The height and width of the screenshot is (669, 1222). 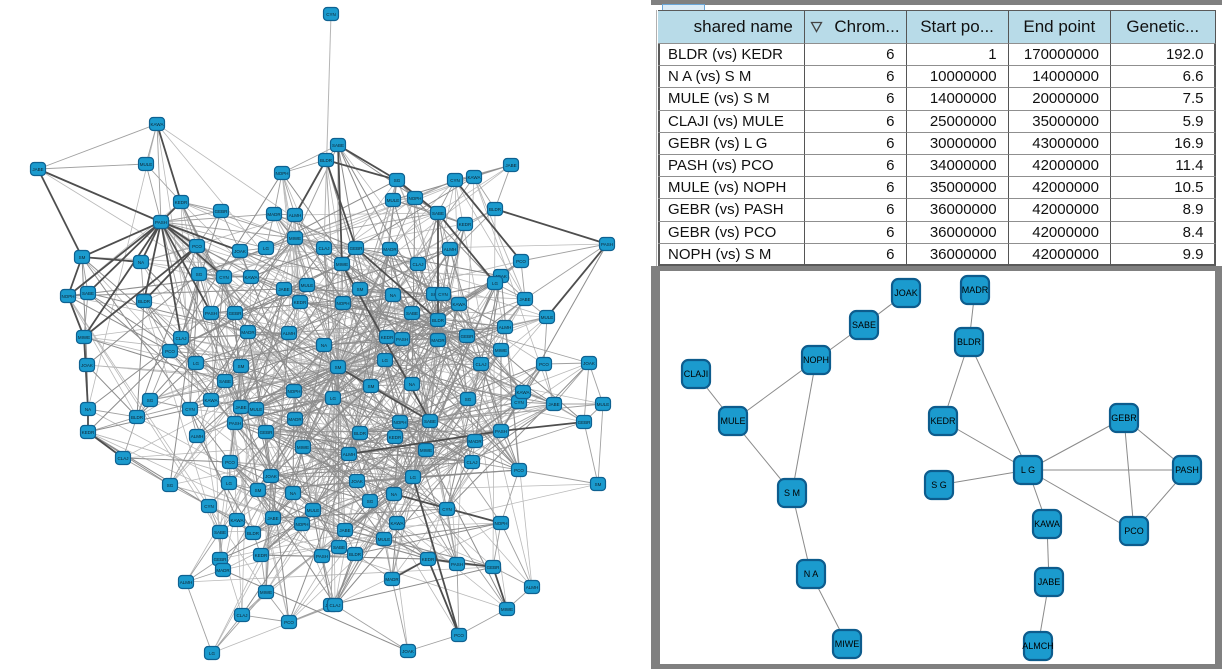 I want to click on svg-text: N A, so click(x=811, y=574).